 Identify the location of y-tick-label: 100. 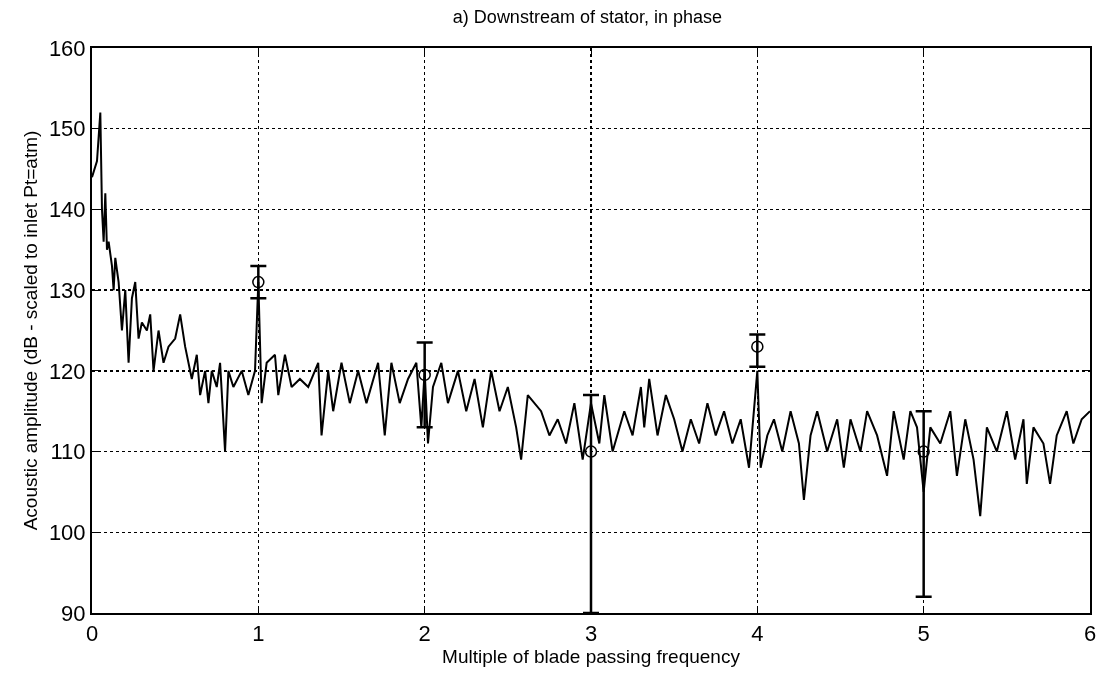
(67, 532).